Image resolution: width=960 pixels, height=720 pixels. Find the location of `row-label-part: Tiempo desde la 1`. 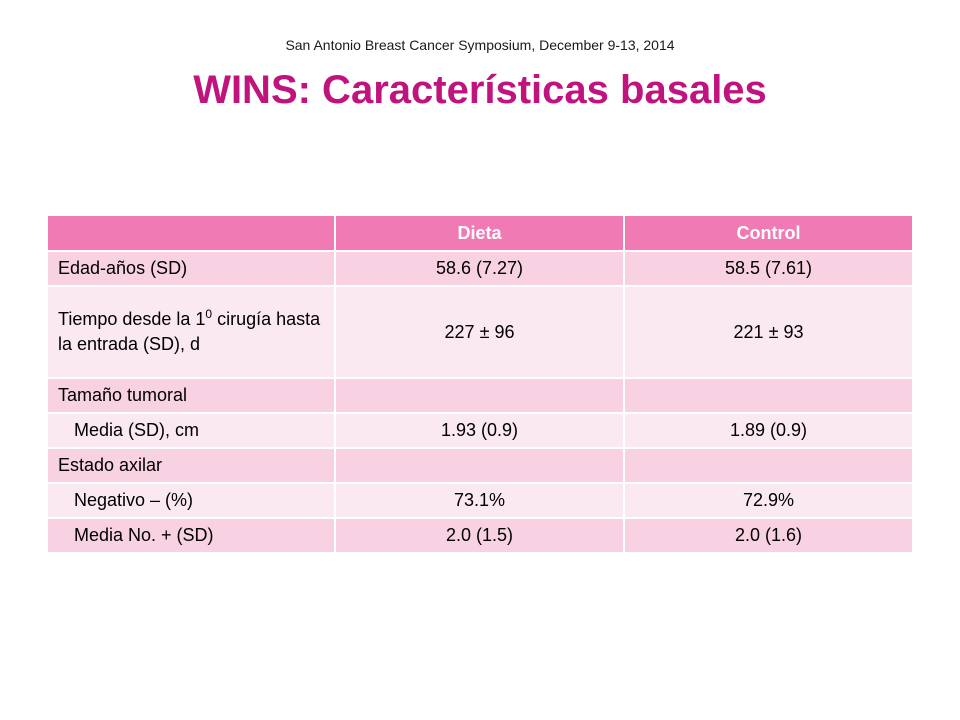

row-label-part: Tiempo desde la 1 is located at coordinates (132, 319).